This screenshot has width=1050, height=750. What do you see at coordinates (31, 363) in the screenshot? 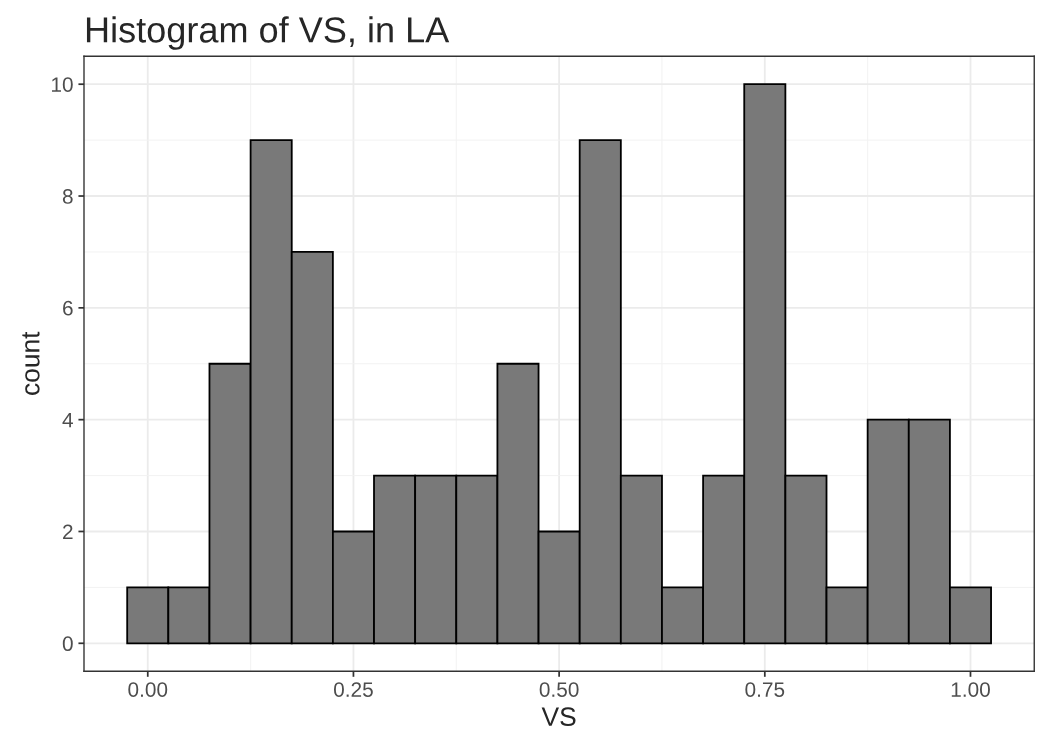
I see `y-axis-title: count` at bounding box center [31, 363].